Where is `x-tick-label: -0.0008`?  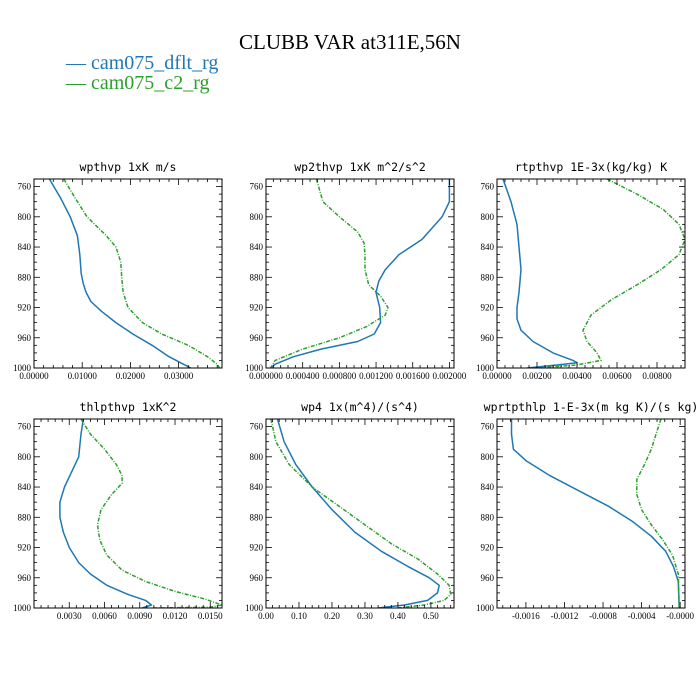 x-tick-label: -0.0008 is located at coordinates (603, 616).